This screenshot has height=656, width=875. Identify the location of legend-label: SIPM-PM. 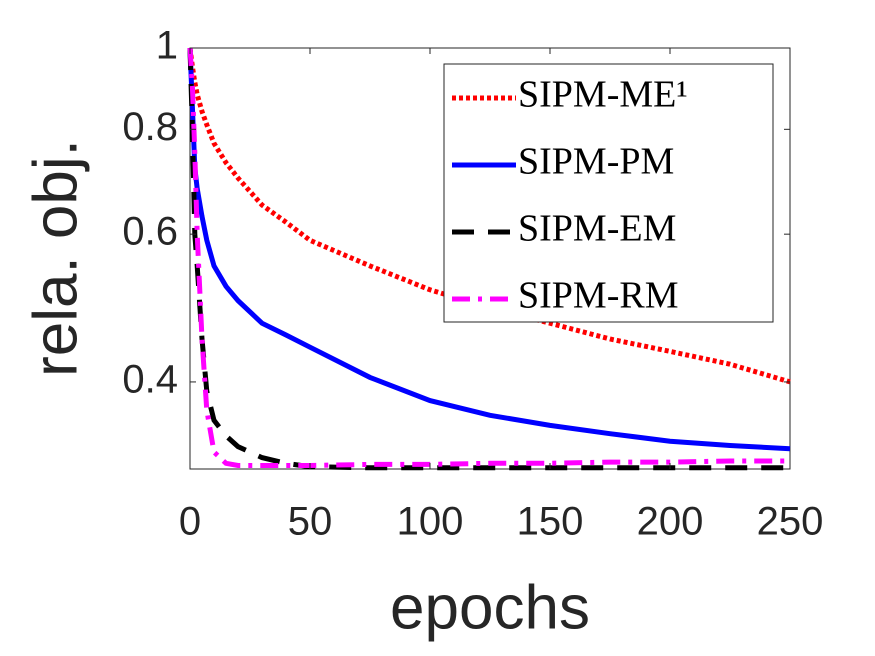
(596, 162).